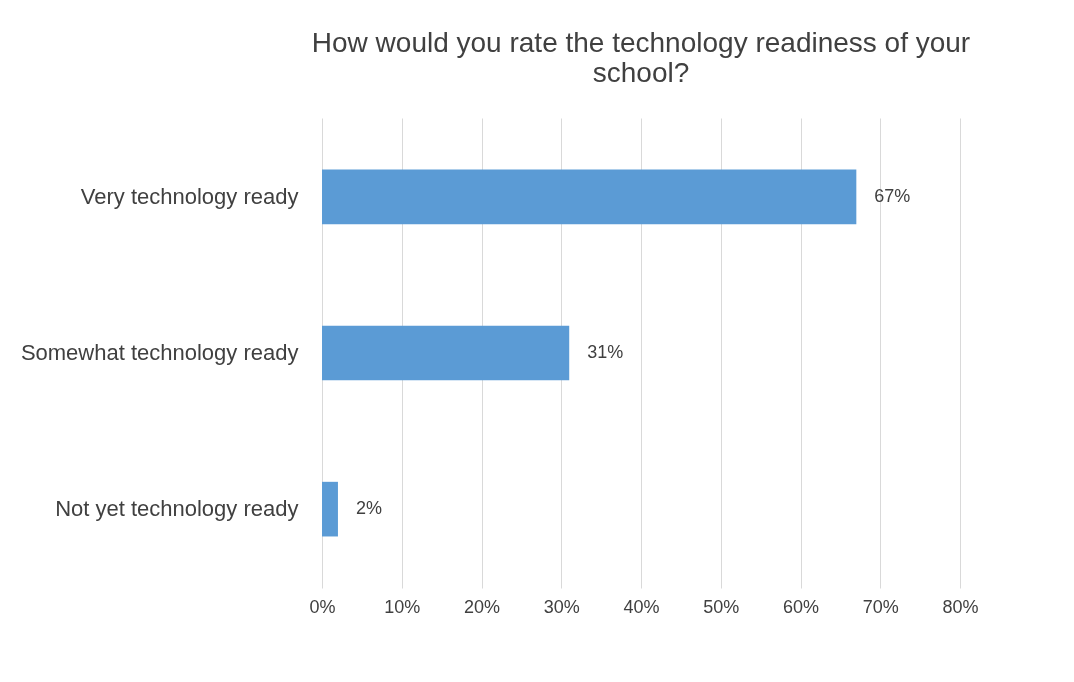  What do you see at coordinates (402, 606) in the screenshot?
I see `x-tick-label: 10%` at bounding box center [402, 606].